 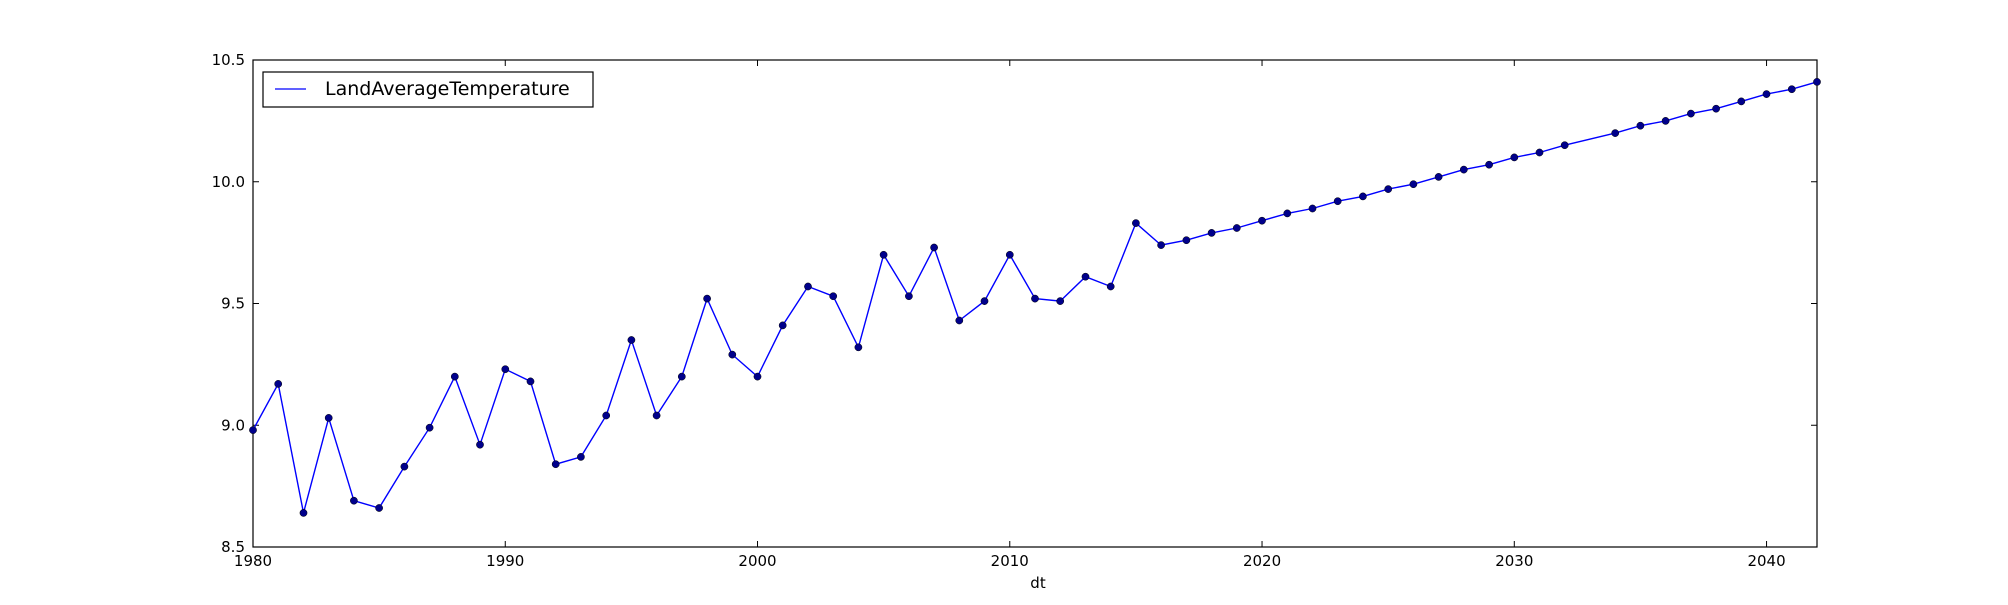 I want to click on y-tick-label: 10.0, so click(x=228, y=182).